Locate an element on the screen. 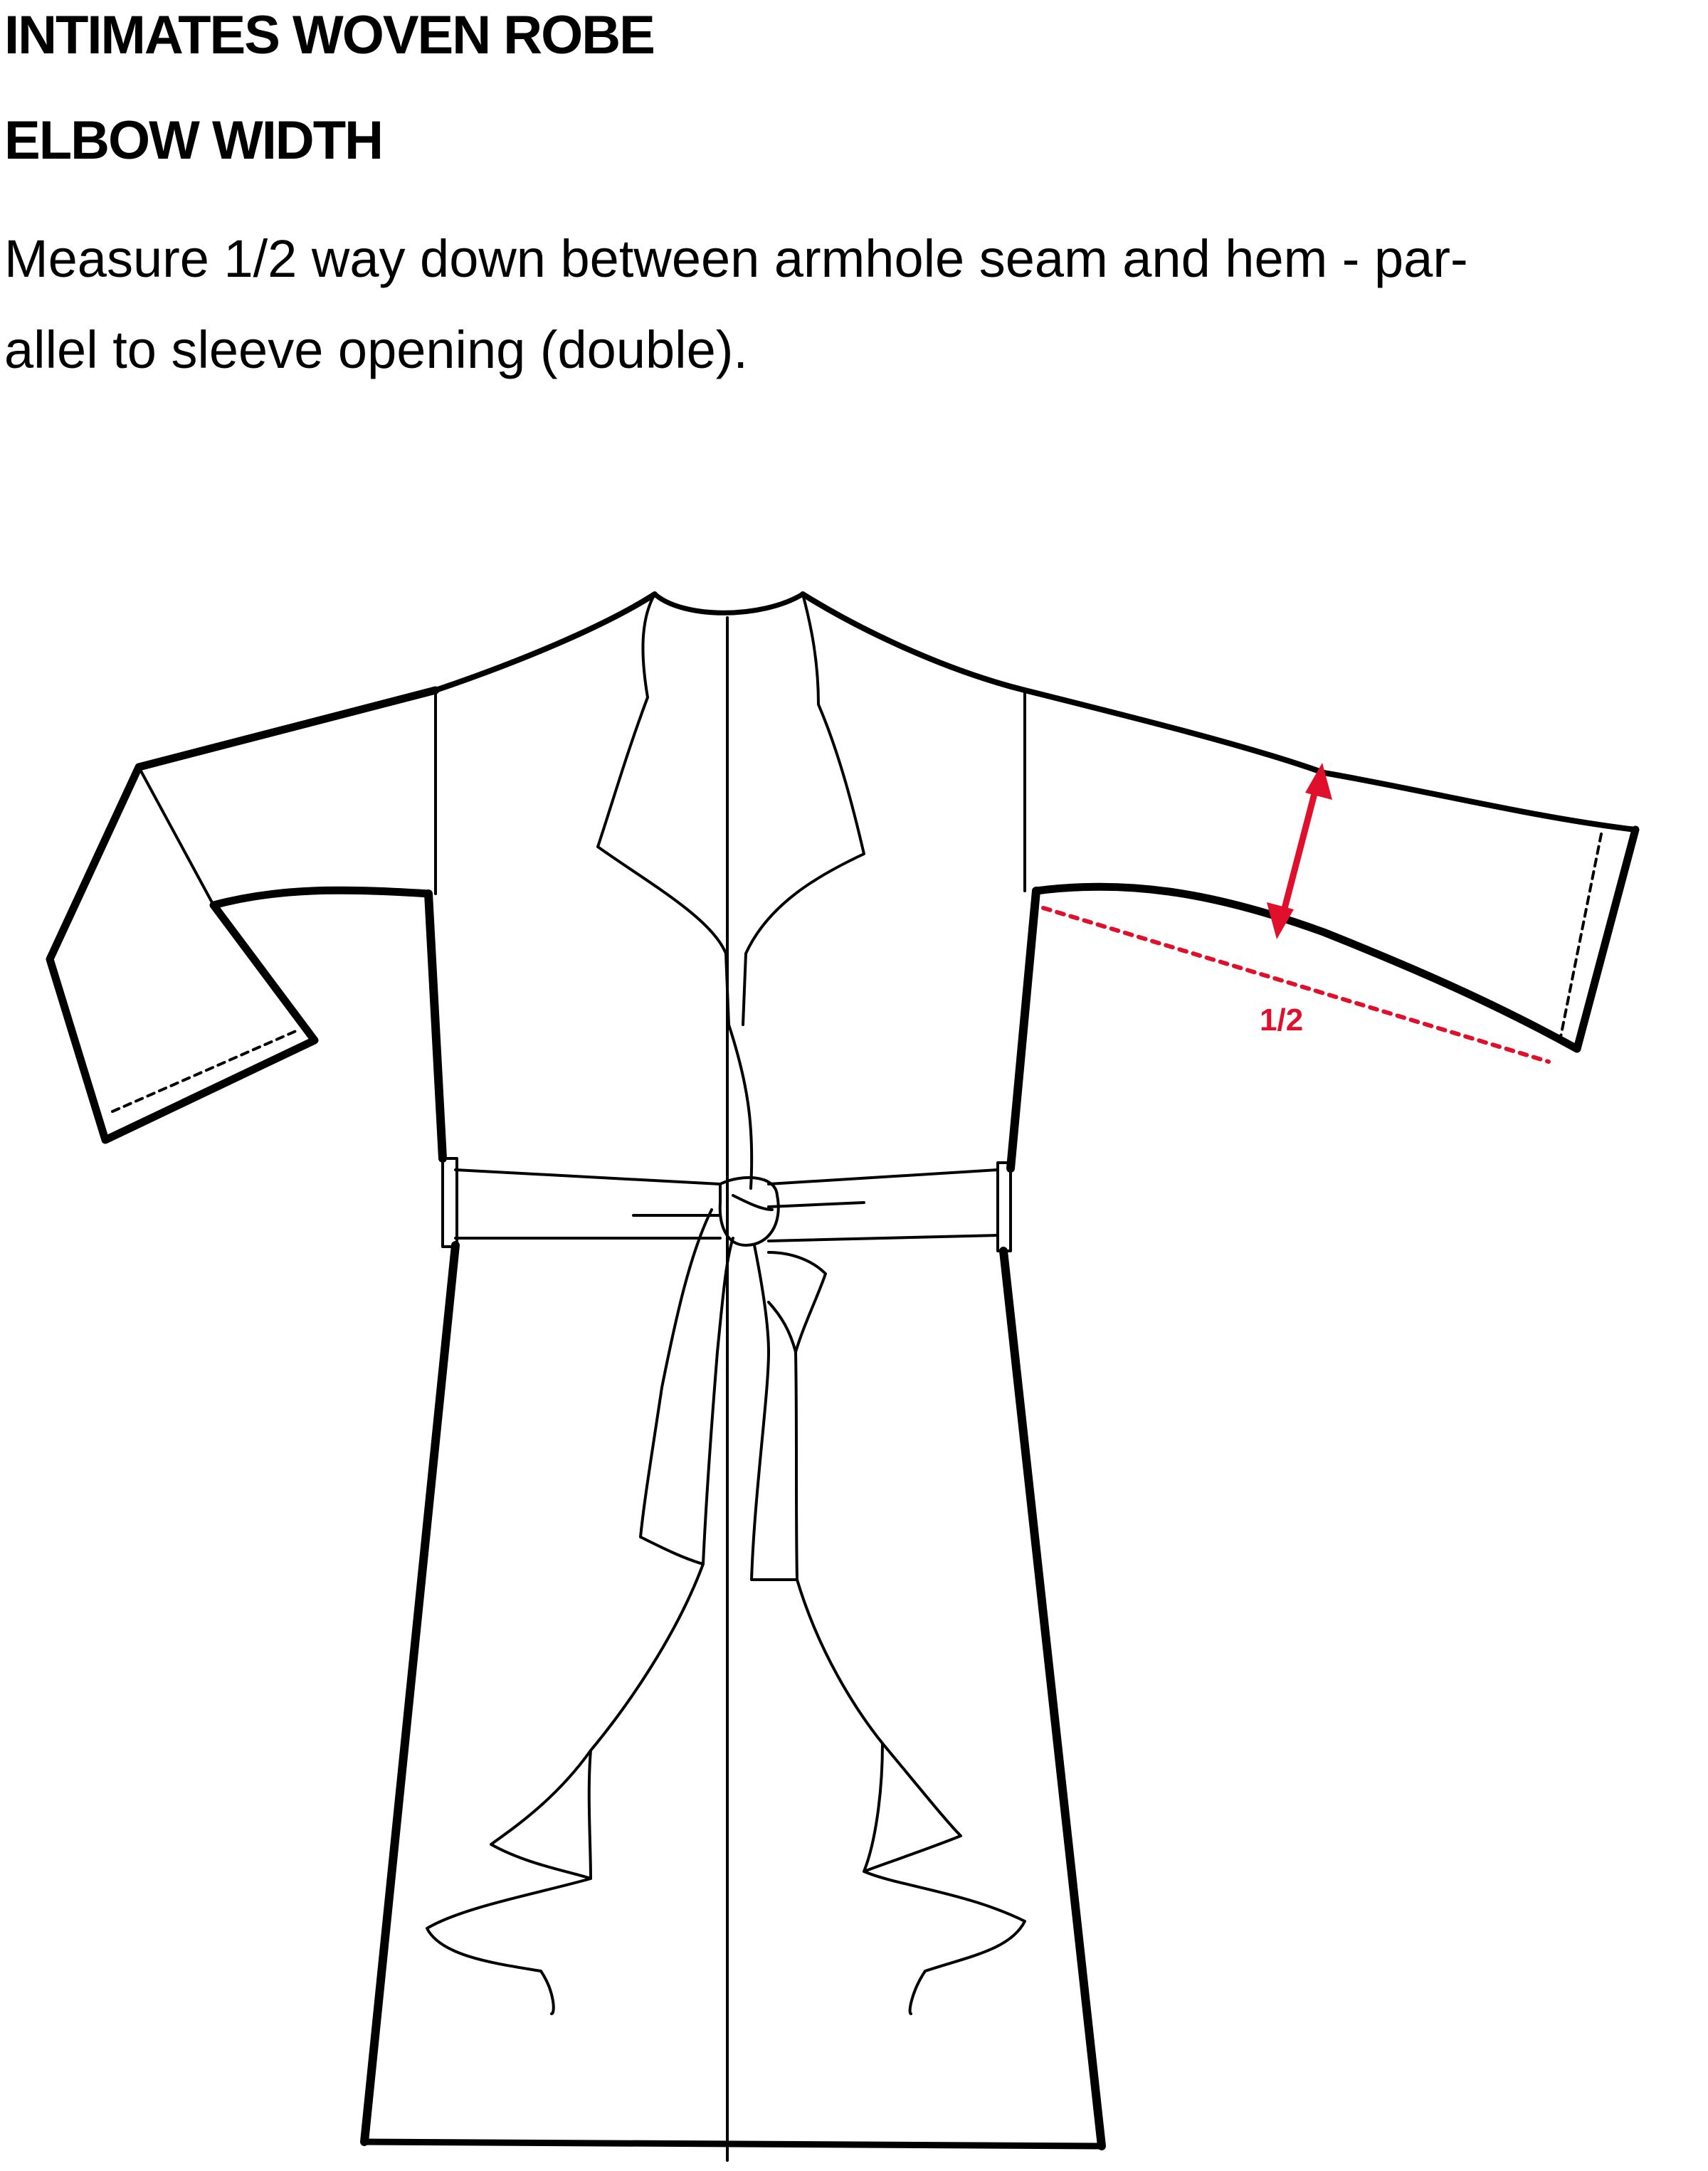  belt-stripe-right is located at coordinates (816, 1205).